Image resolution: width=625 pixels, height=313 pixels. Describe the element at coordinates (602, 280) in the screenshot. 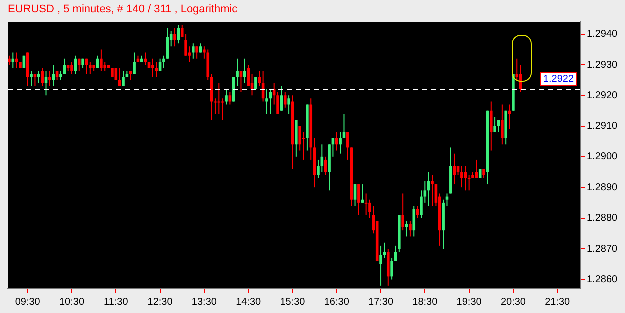

I see `y-tick-label: 1.2860` at that location.